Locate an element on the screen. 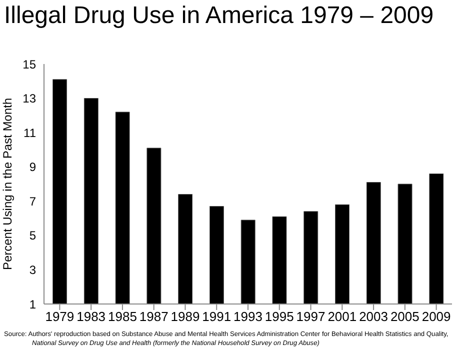  x-tick-label: 2009 is located at coordinates (436, 316).